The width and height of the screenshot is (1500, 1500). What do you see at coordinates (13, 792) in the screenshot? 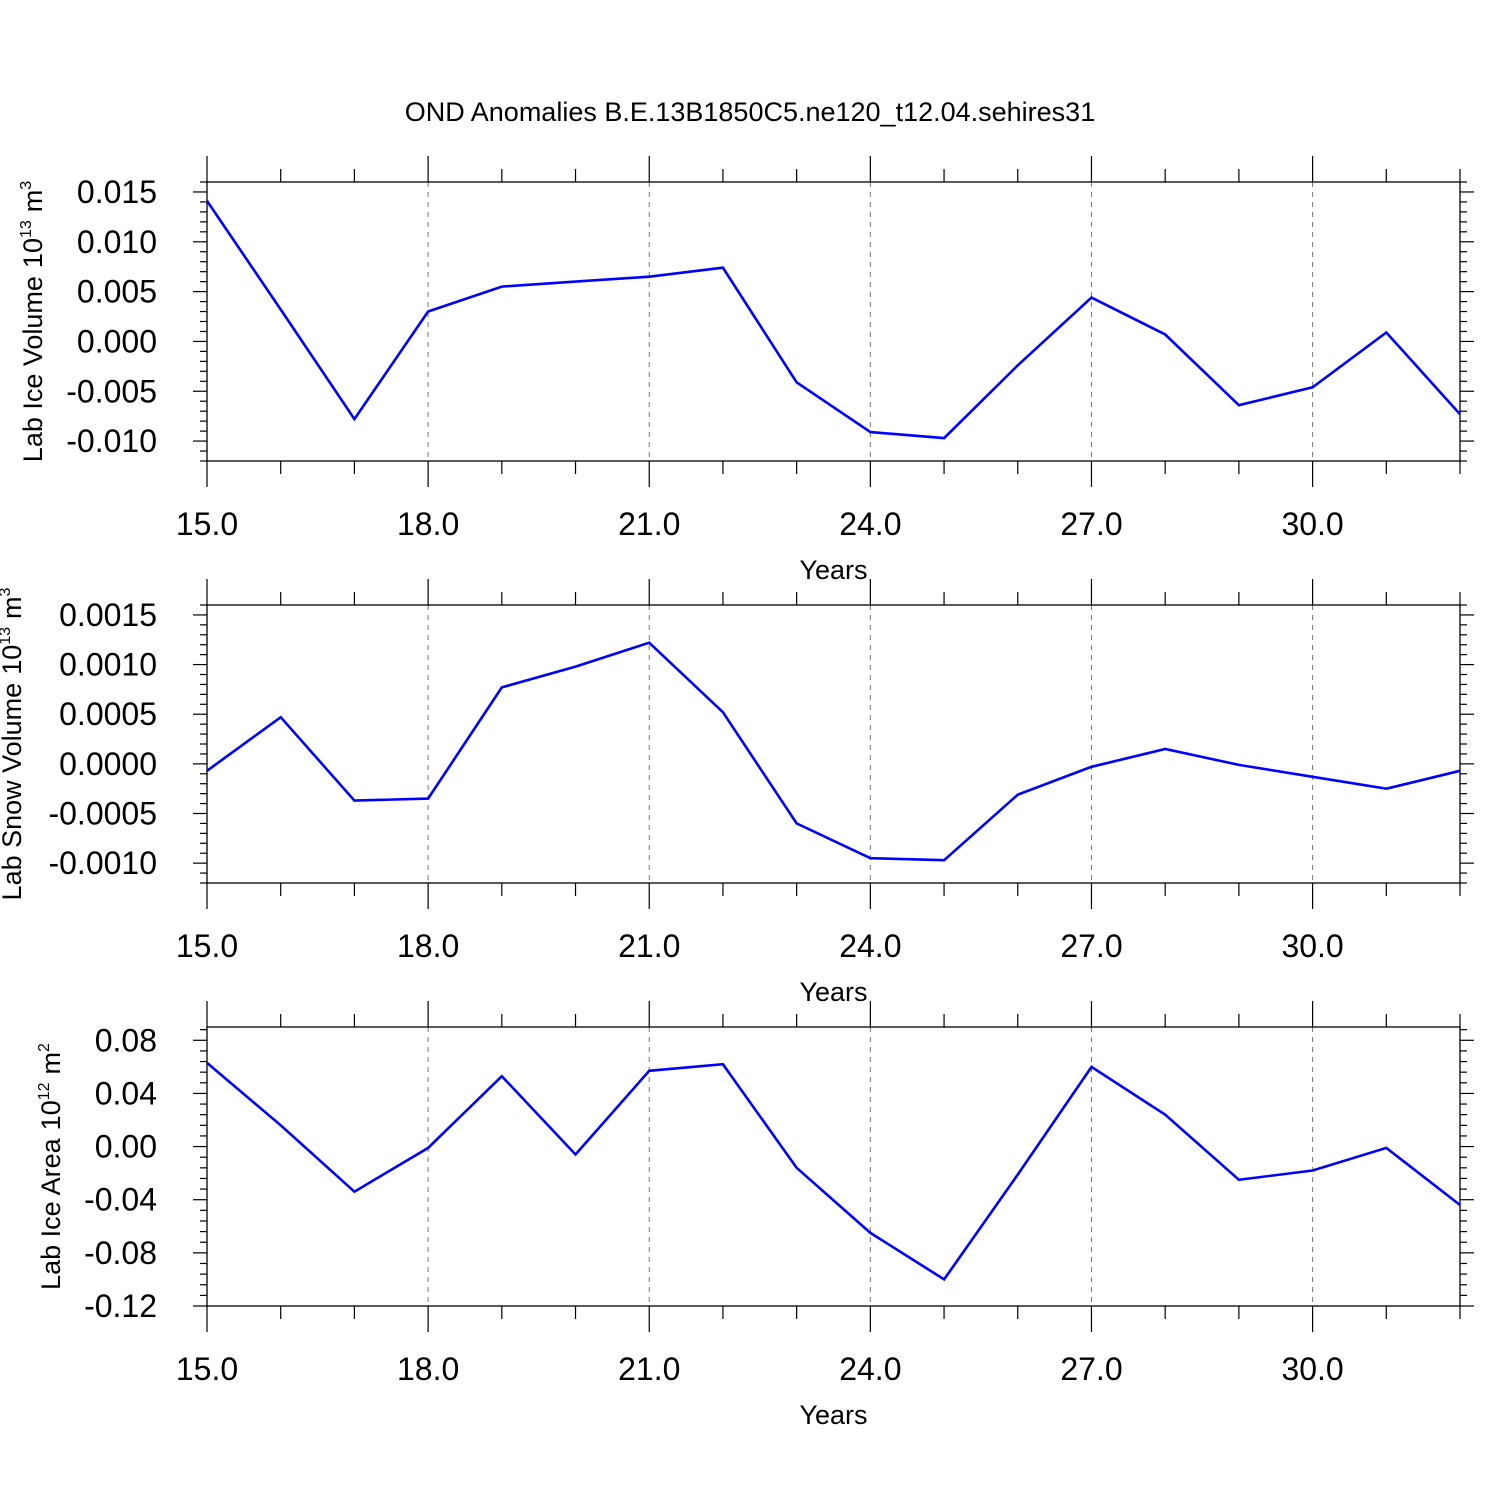
I see `y-axis-label-text: Lab Snow Volume` at bounding box center [13, 792].